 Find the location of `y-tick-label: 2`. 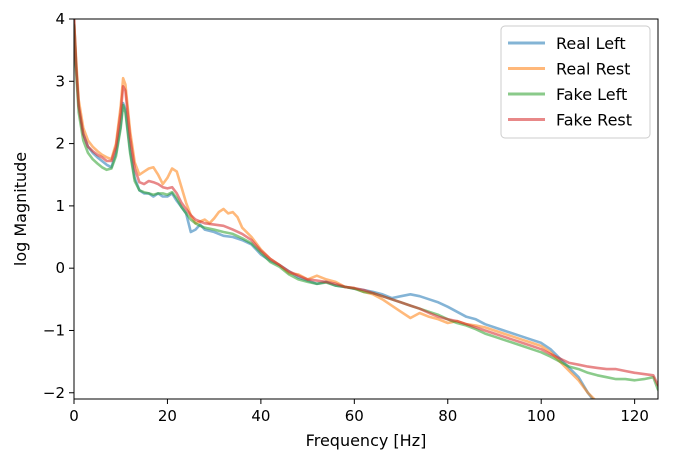

y-tick-label: 2 is located at coordinates (60, 144).